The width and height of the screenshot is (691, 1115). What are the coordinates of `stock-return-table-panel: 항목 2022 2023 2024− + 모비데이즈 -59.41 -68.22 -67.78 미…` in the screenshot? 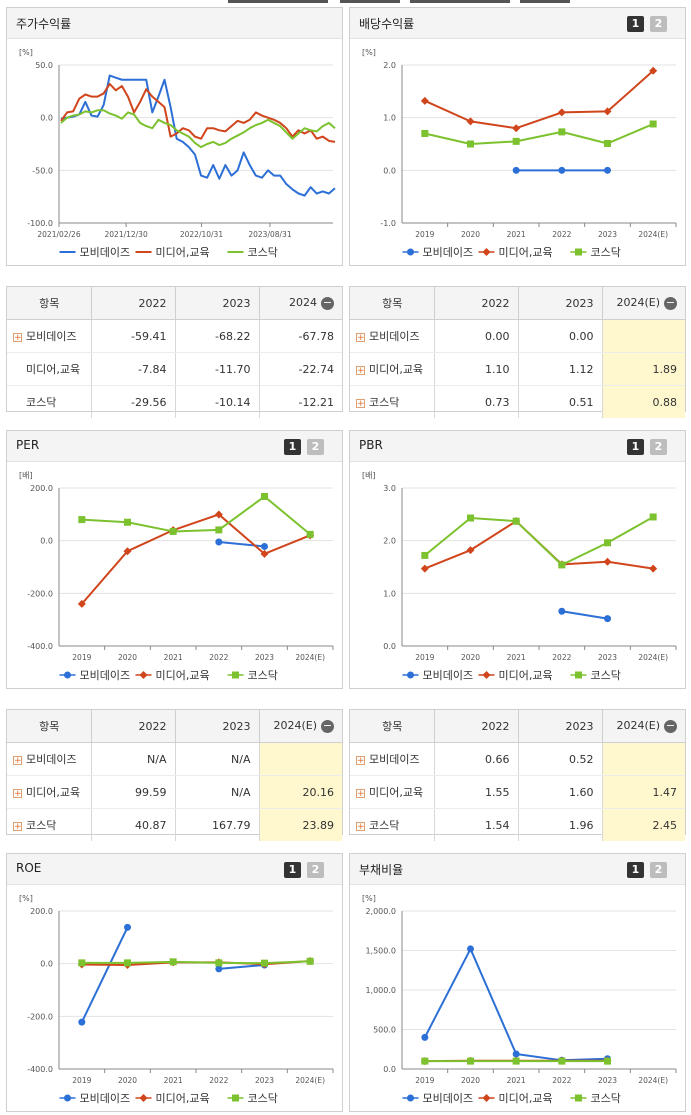 It's located at (174, 352).